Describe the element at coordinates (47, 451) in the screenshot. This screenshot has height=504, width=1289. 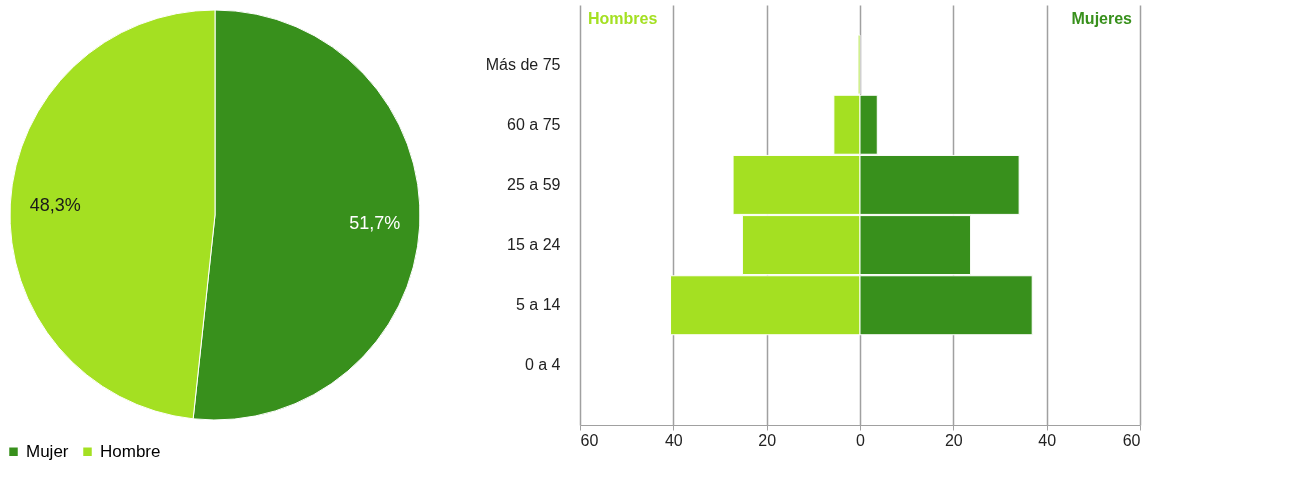
I see `legend-label: Mujer` at that location.